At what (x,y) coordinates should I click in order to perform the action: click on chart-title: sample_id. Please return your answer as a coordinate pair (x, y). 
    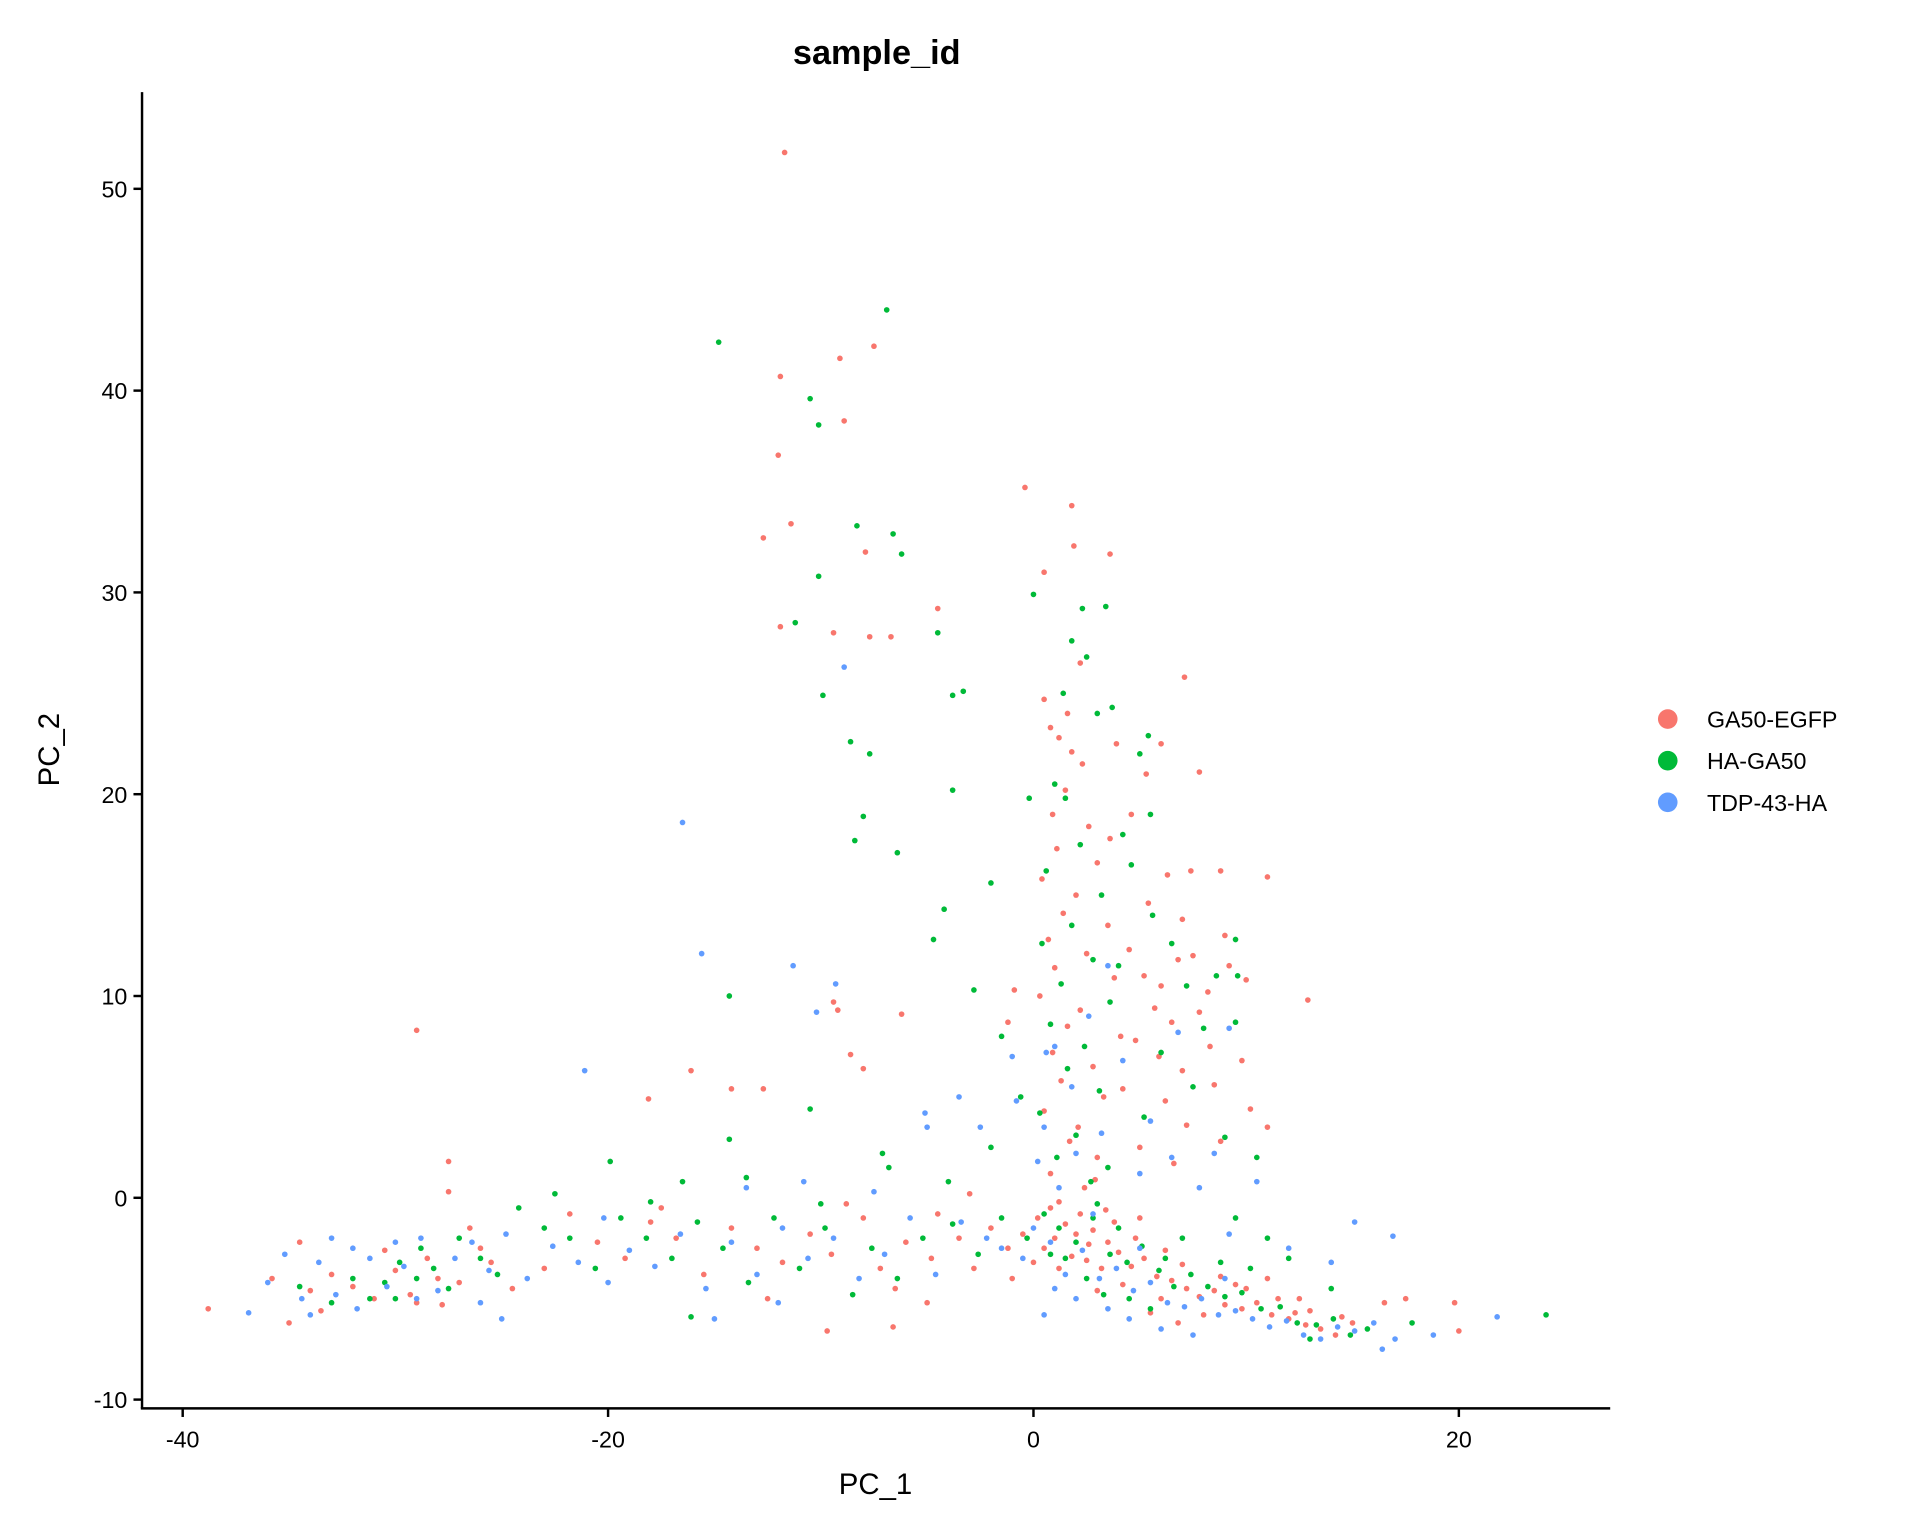
    Looking at the image, I should click on (877, 53).